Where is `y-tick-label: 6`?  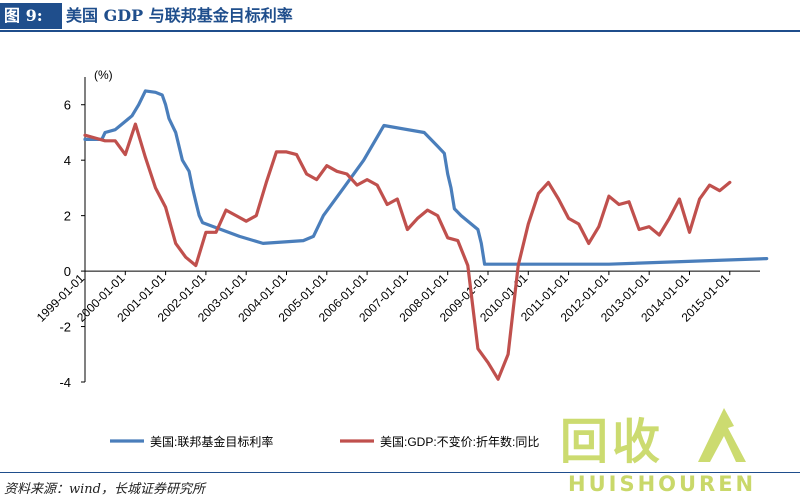 y-tick-label: 6 is located at coordinates (67, 105).